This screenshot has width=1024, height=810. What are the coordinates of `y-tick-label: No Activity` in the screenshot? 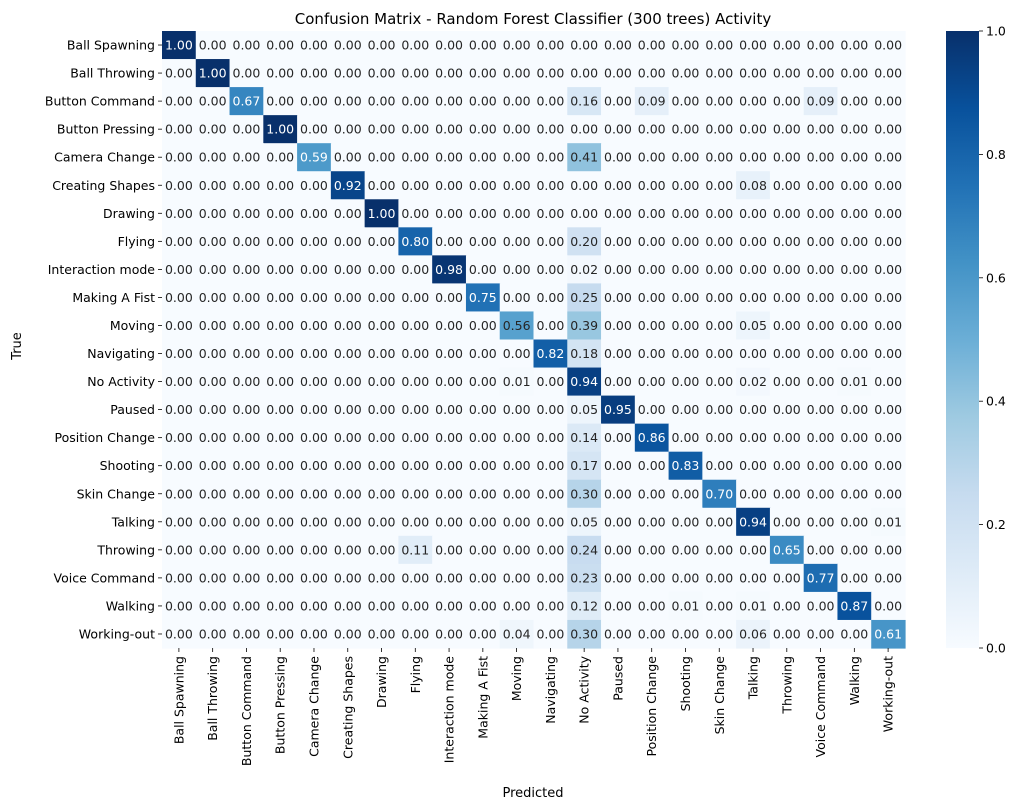 It's located at (121, 381).